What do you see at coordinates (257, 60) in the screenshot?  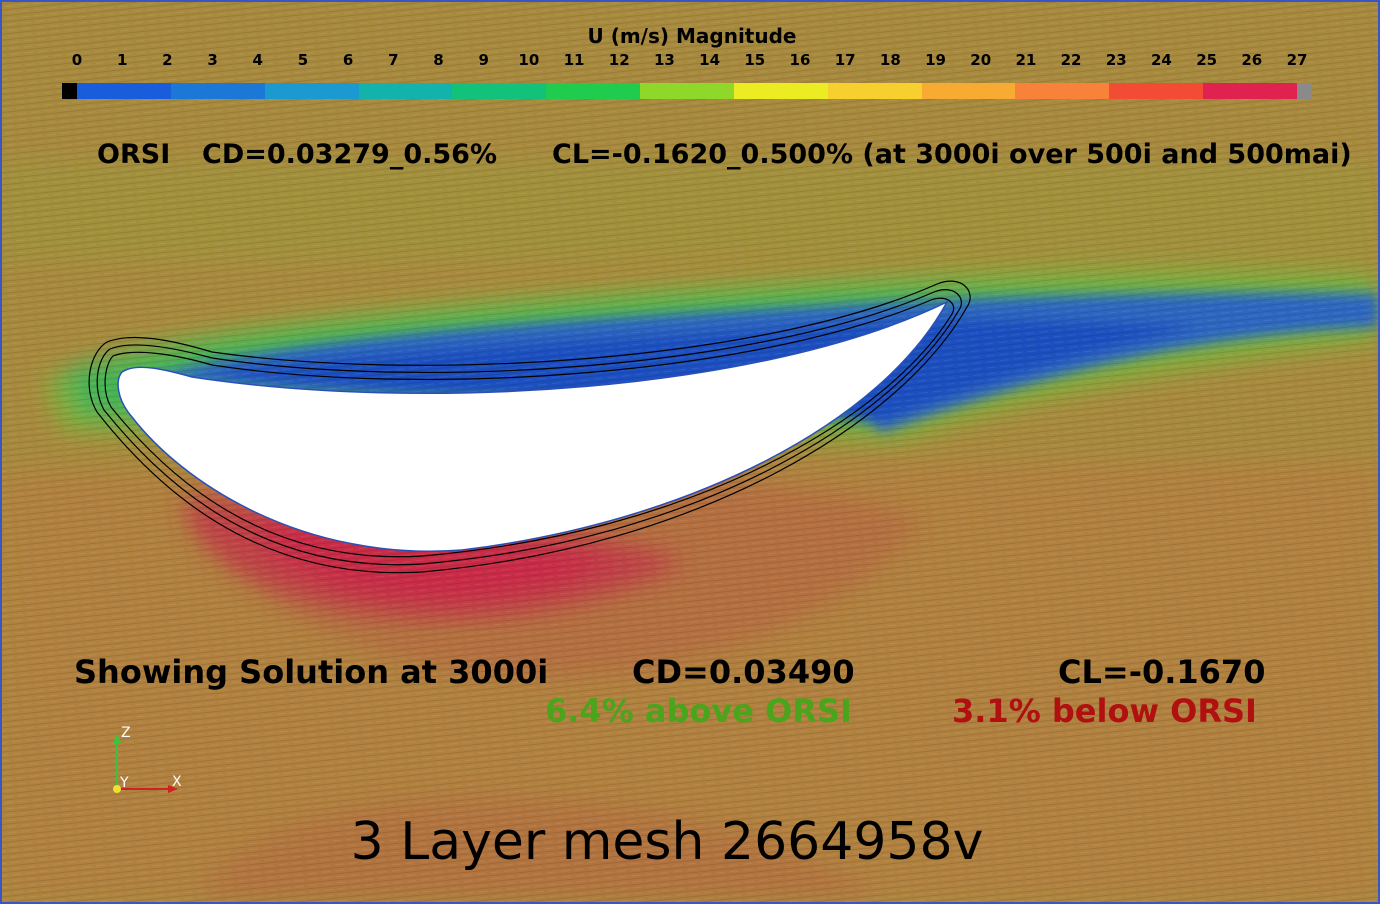 I see `colorbar-tick-label: 4` at bounding box center [257, 60].